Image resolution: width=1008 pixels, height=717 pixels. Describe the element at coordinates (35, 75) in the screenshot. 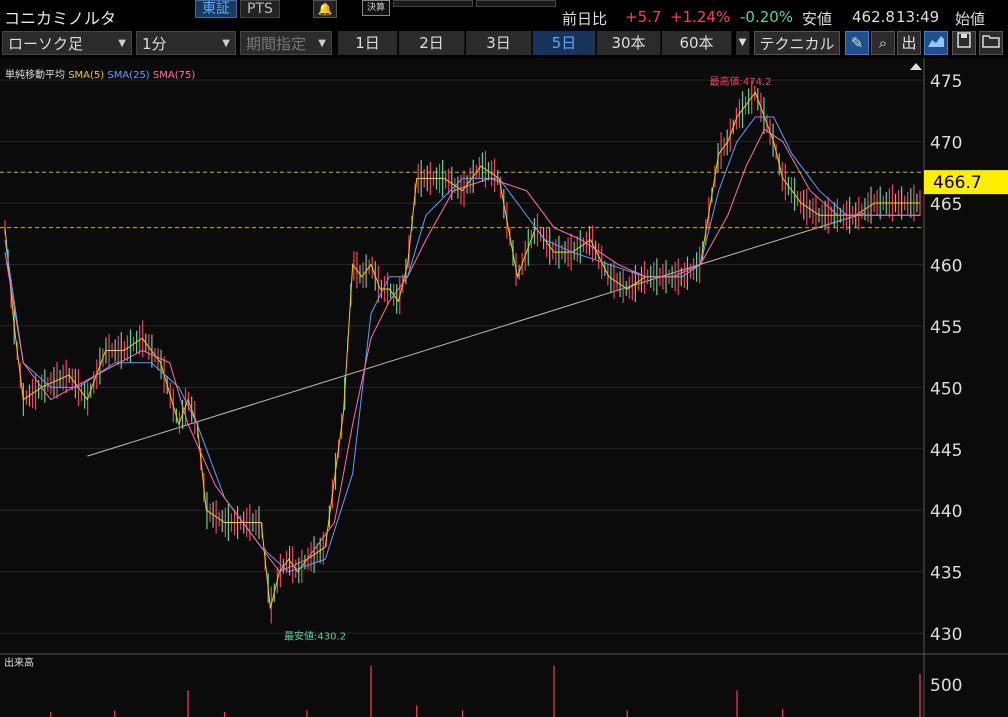

I see `legend-title: 単純移動平均` at that location.